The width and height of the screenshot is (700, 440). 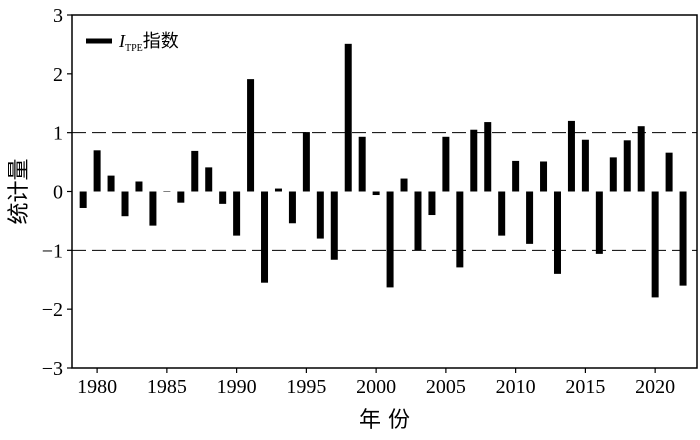 I want to click on legend-label: ITPE指数, so click(x=148, y=42).